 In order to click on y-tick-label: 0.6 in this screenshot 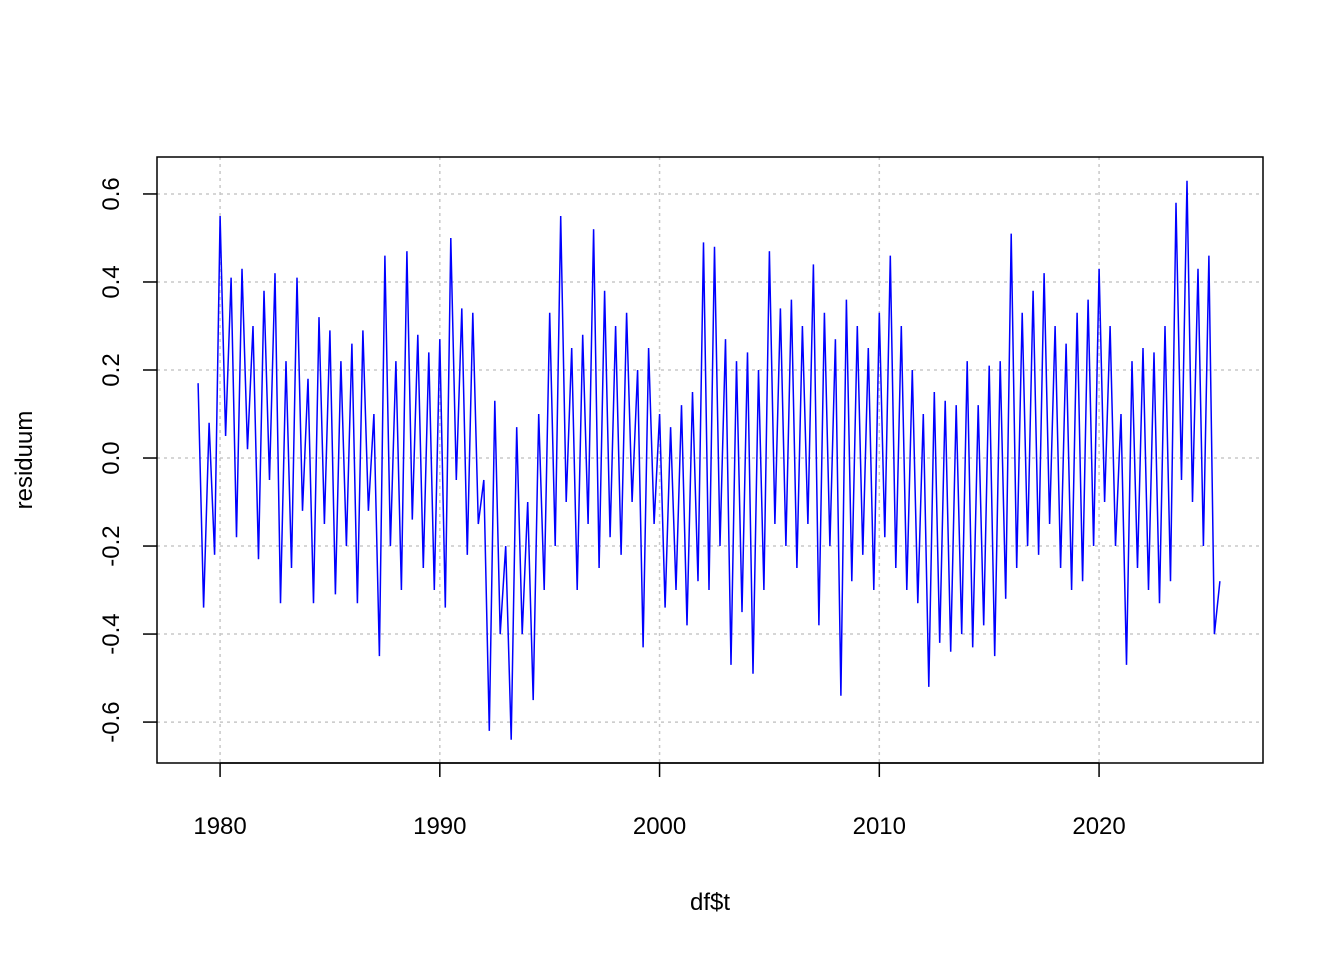, I will do `click(111, 193)`.